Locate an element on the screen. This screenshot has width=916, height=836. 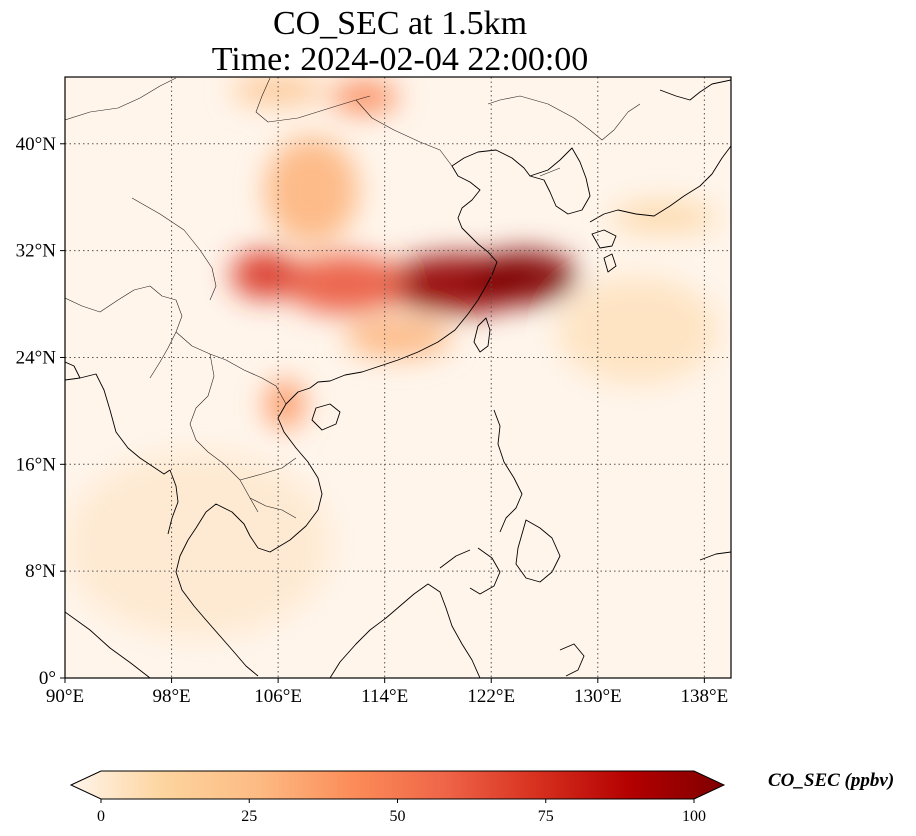
lon-tick-label: 138°E is located at coordinates (705, 696).